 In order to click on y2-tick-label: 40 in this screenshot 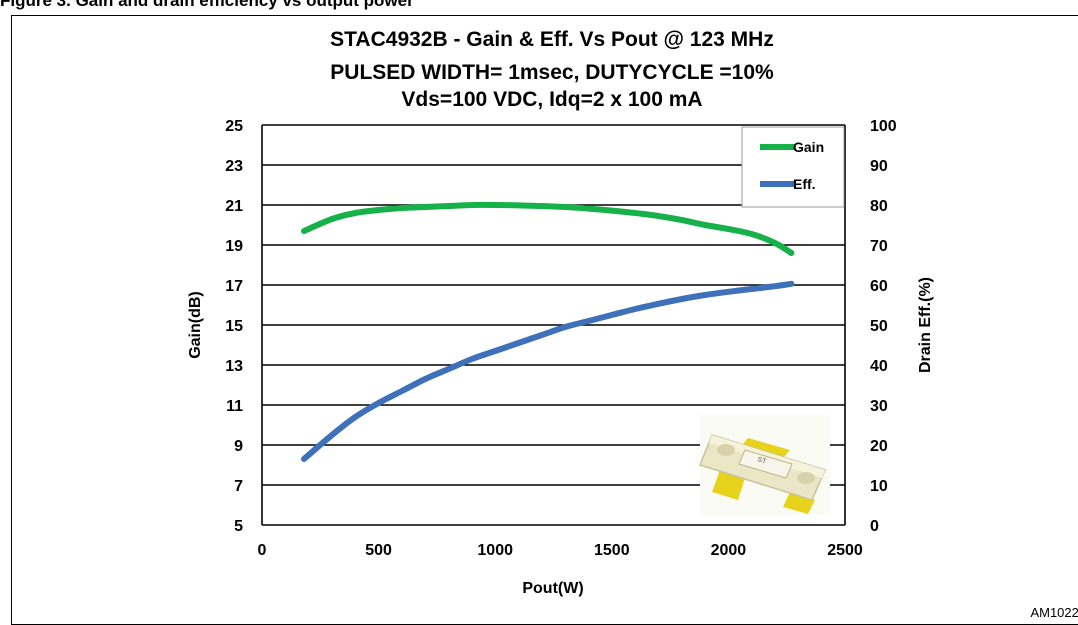, I will do `click(879, 366)`.